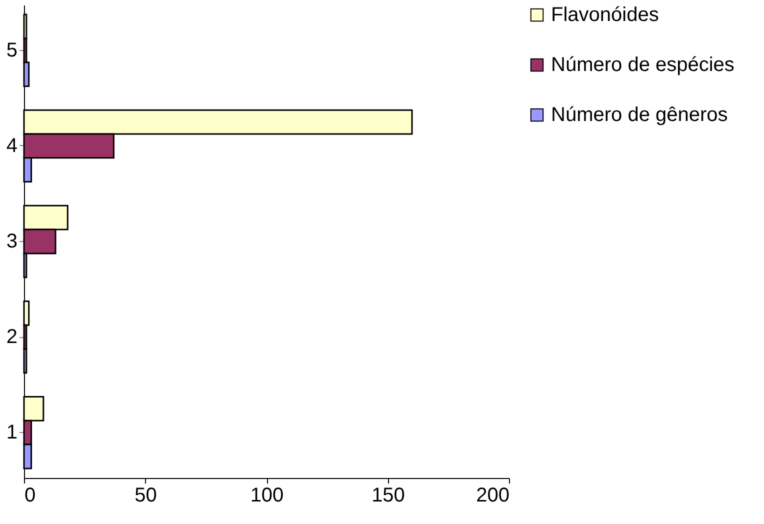 The image size is (764, 524). I want to click on x-tick-label: 100, so click(267, 495).